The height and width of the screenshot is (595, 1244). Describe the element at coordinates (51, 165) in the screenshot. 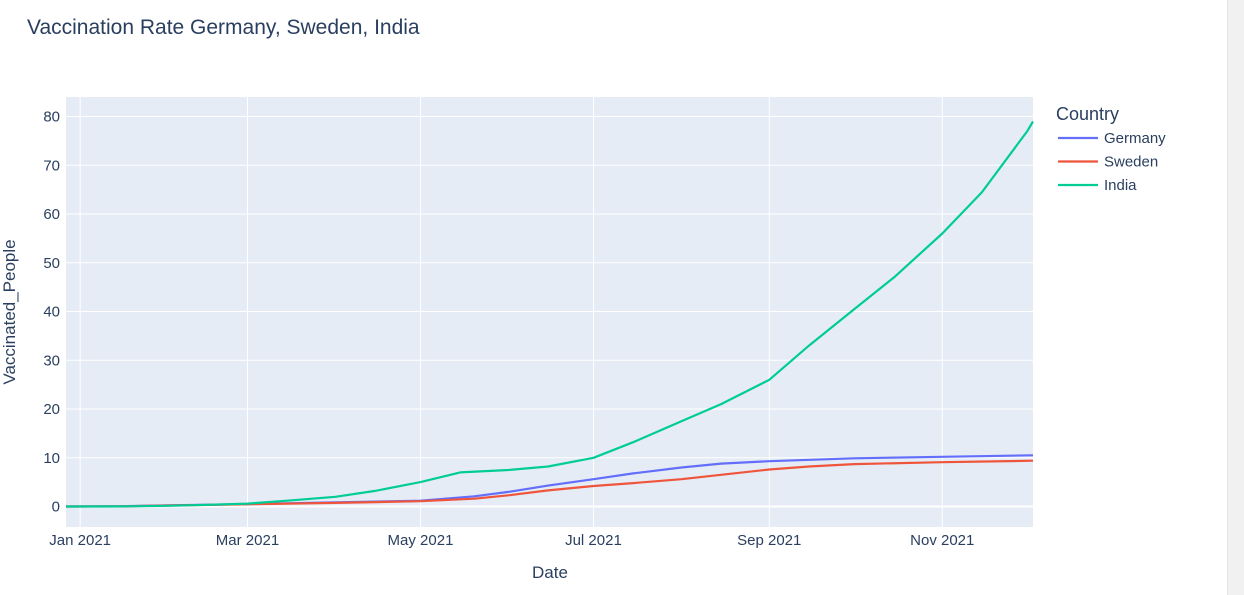

I see `y-tick-label: 70` at that location.